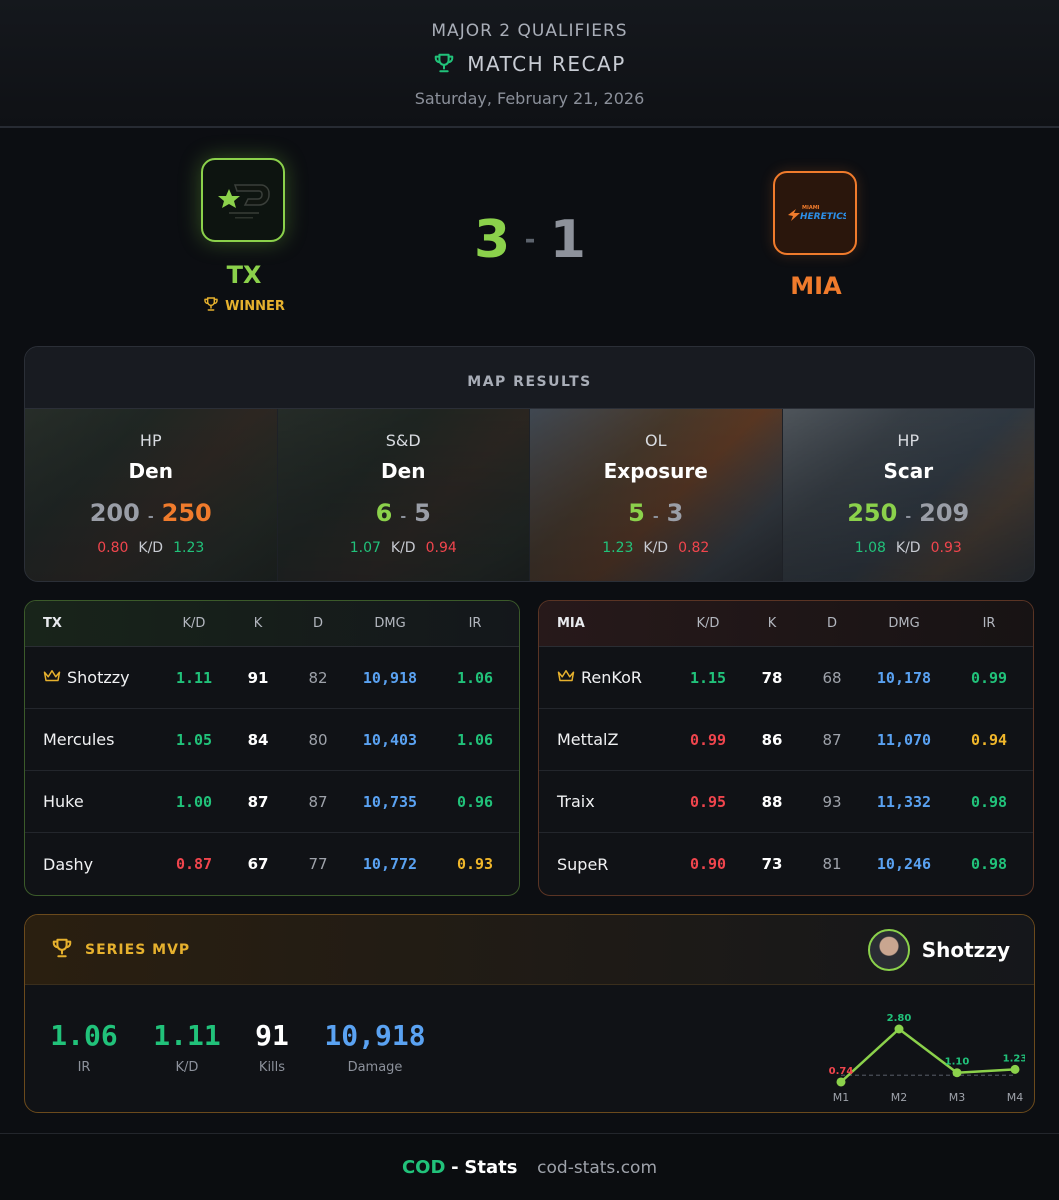 This screenshot has height=1200, width=1059. What do you see at coordinates (597, 1168) in the screenshot?
I see `site-link: cod-stats.com` at bounding box center [597, 1168].